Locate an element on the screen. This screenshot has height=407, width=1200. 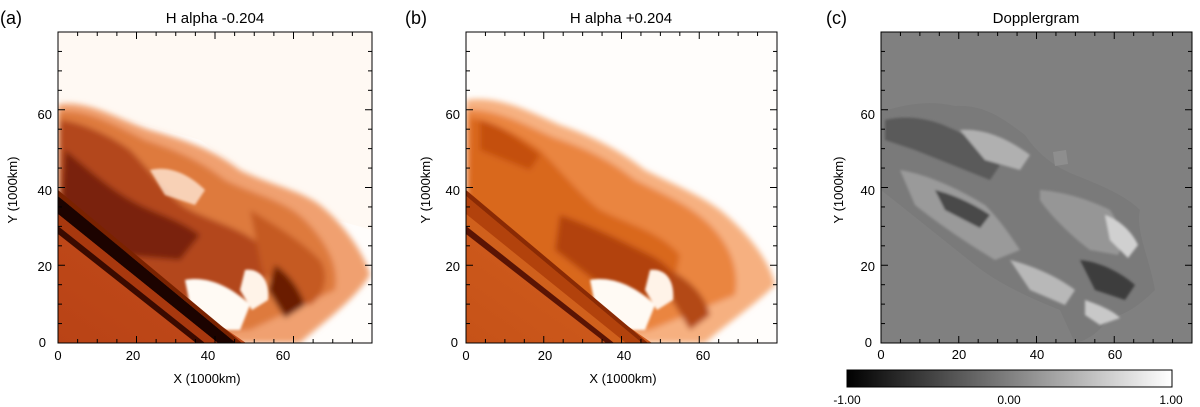
x-tick-label-c-2: 40 is located at coordinates (1037, 354).